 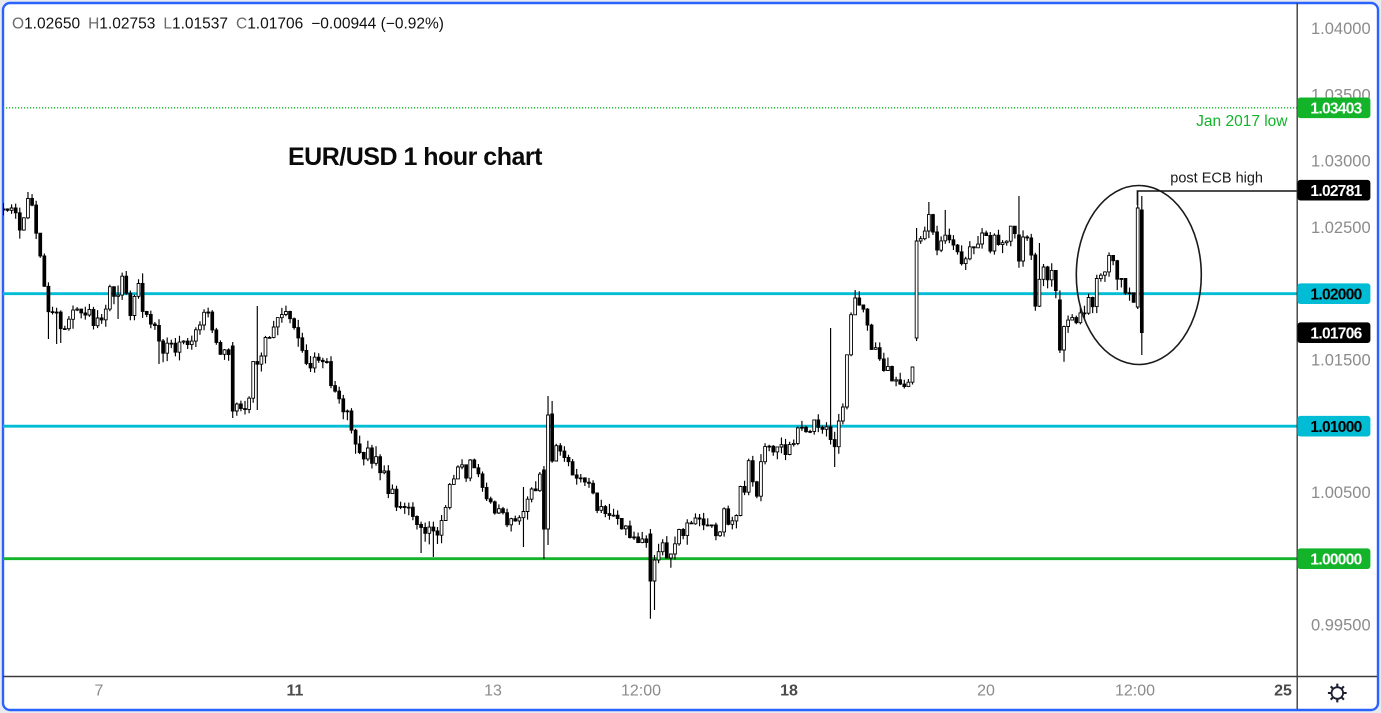 What do you see at coordinates (1336, 333) in the screenshot?
I see `svg-text: 1.01706` at bounding box center [1336, 333].